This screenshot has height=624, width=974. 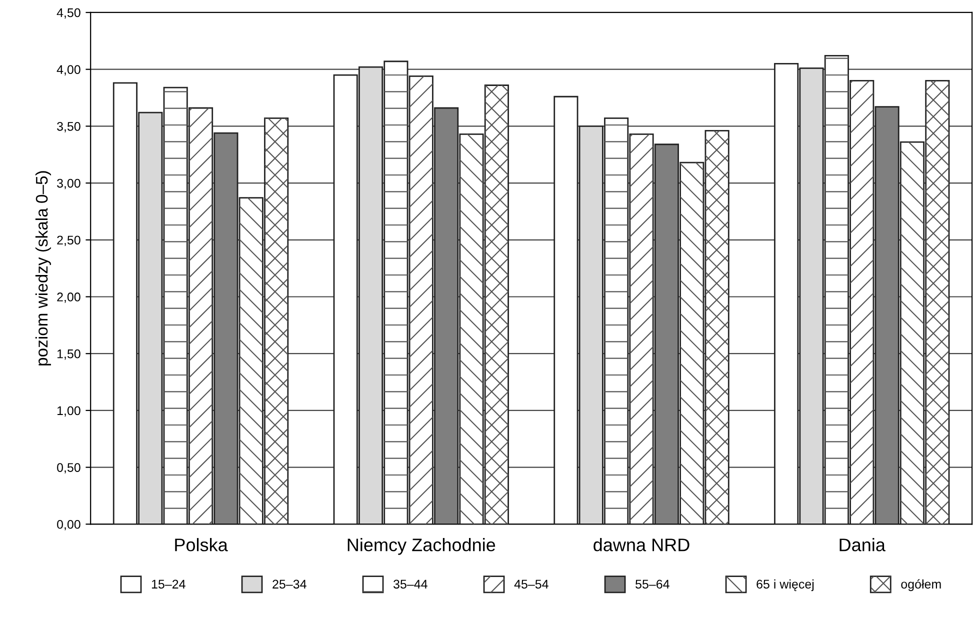 What do you see at coordinates (169, 584) in the screenshot?
I see `legend-label: 15–24` at bounding box center [169, 584].